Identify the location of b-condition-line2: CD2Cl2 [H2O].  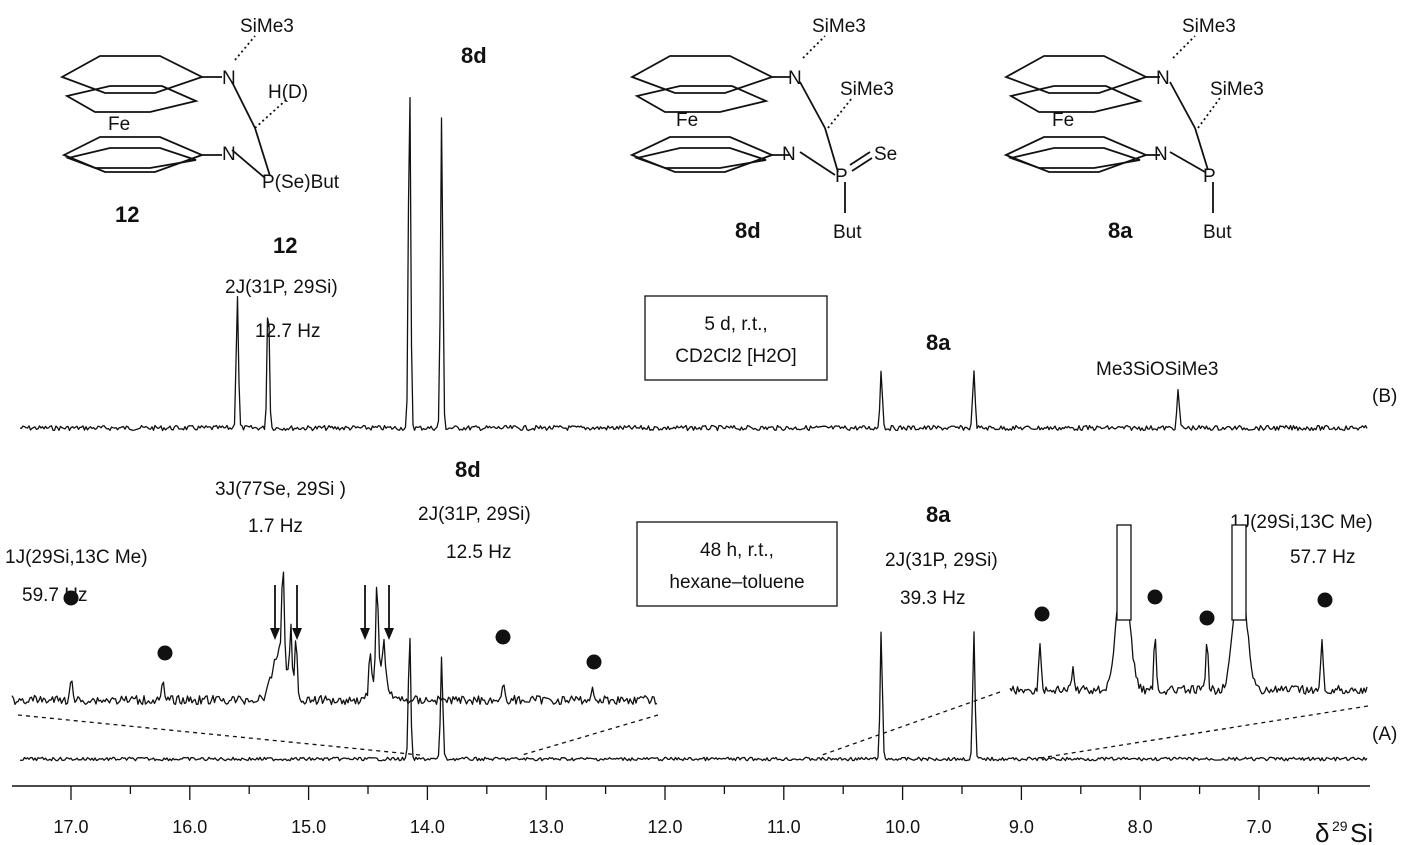
(735, 356).